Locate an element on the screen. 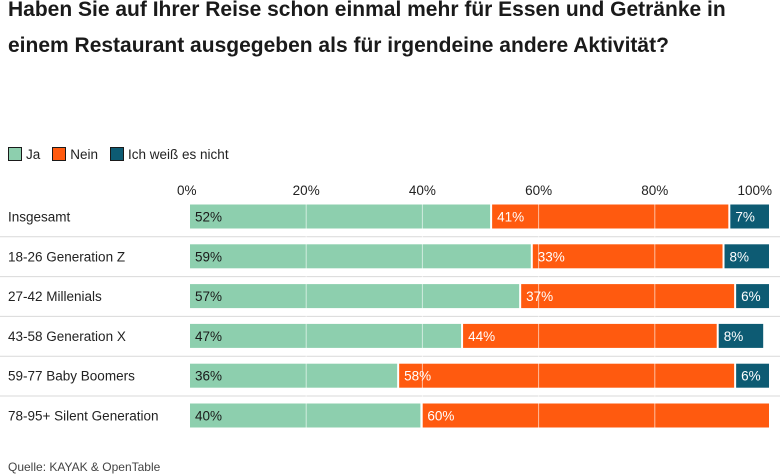 The height and width of the screenshot is (474, 780). legend-label: Nein is located at coordinates (84, 154).